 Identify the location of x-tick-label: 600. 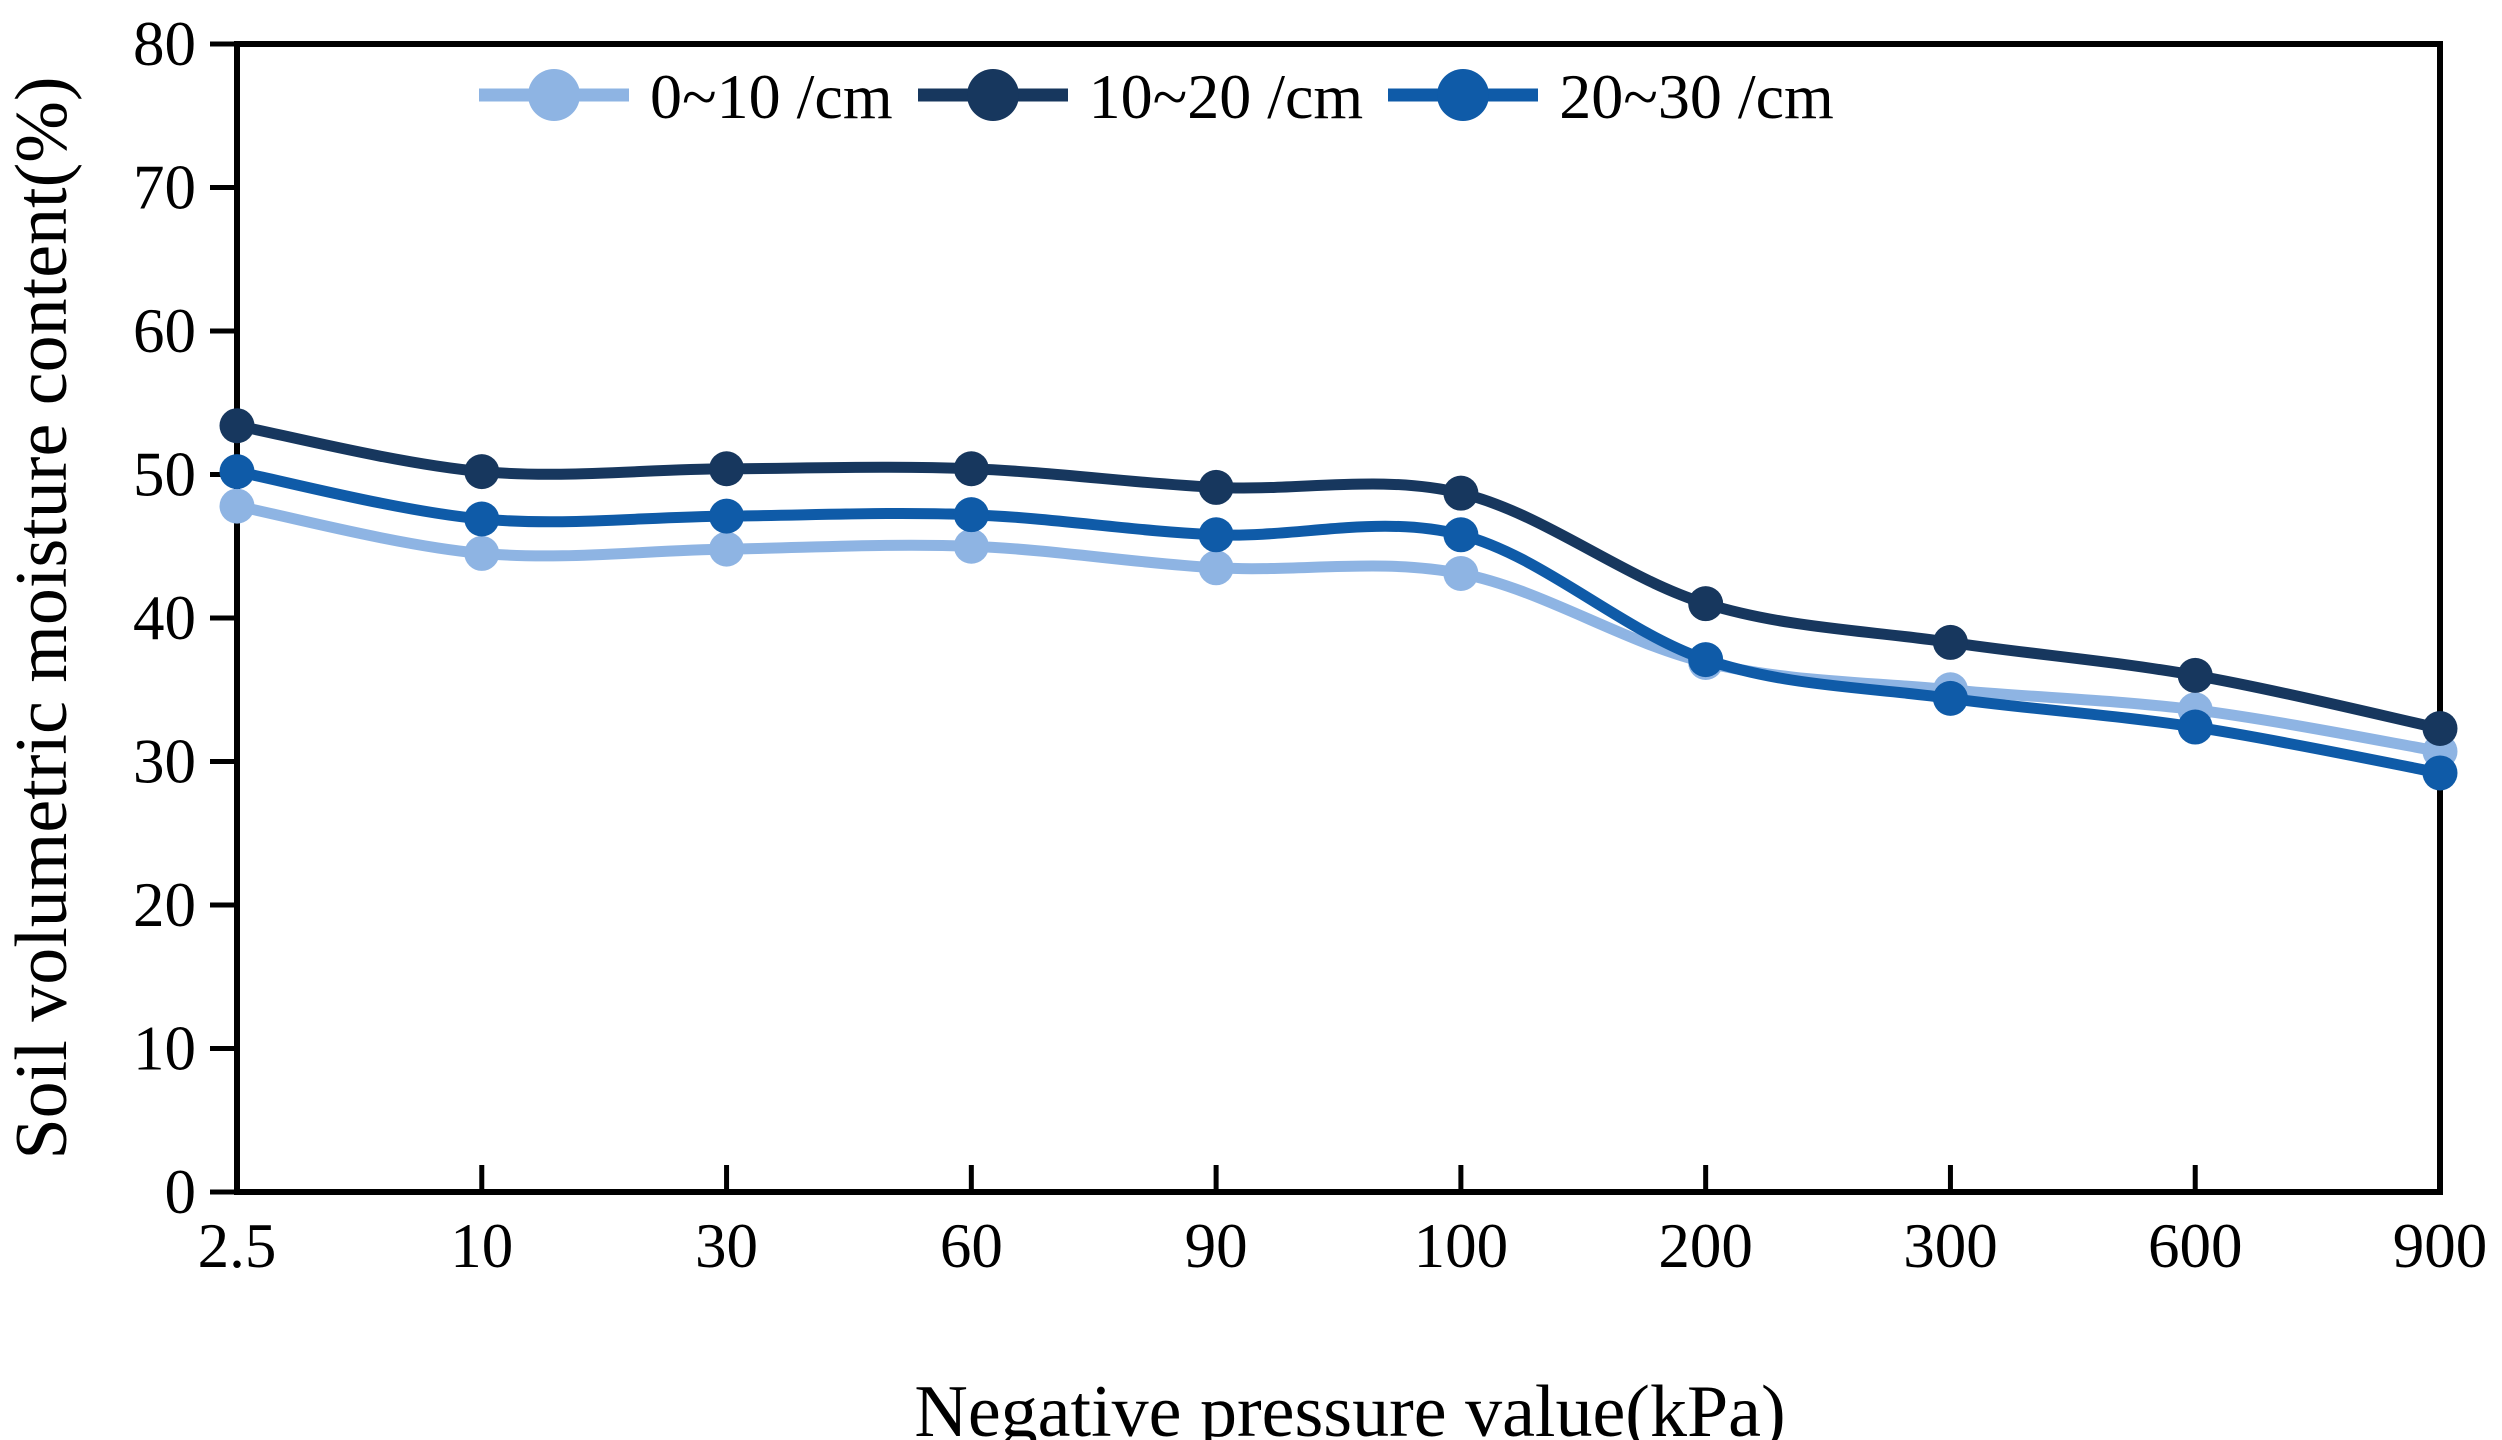
(2195, 1246).